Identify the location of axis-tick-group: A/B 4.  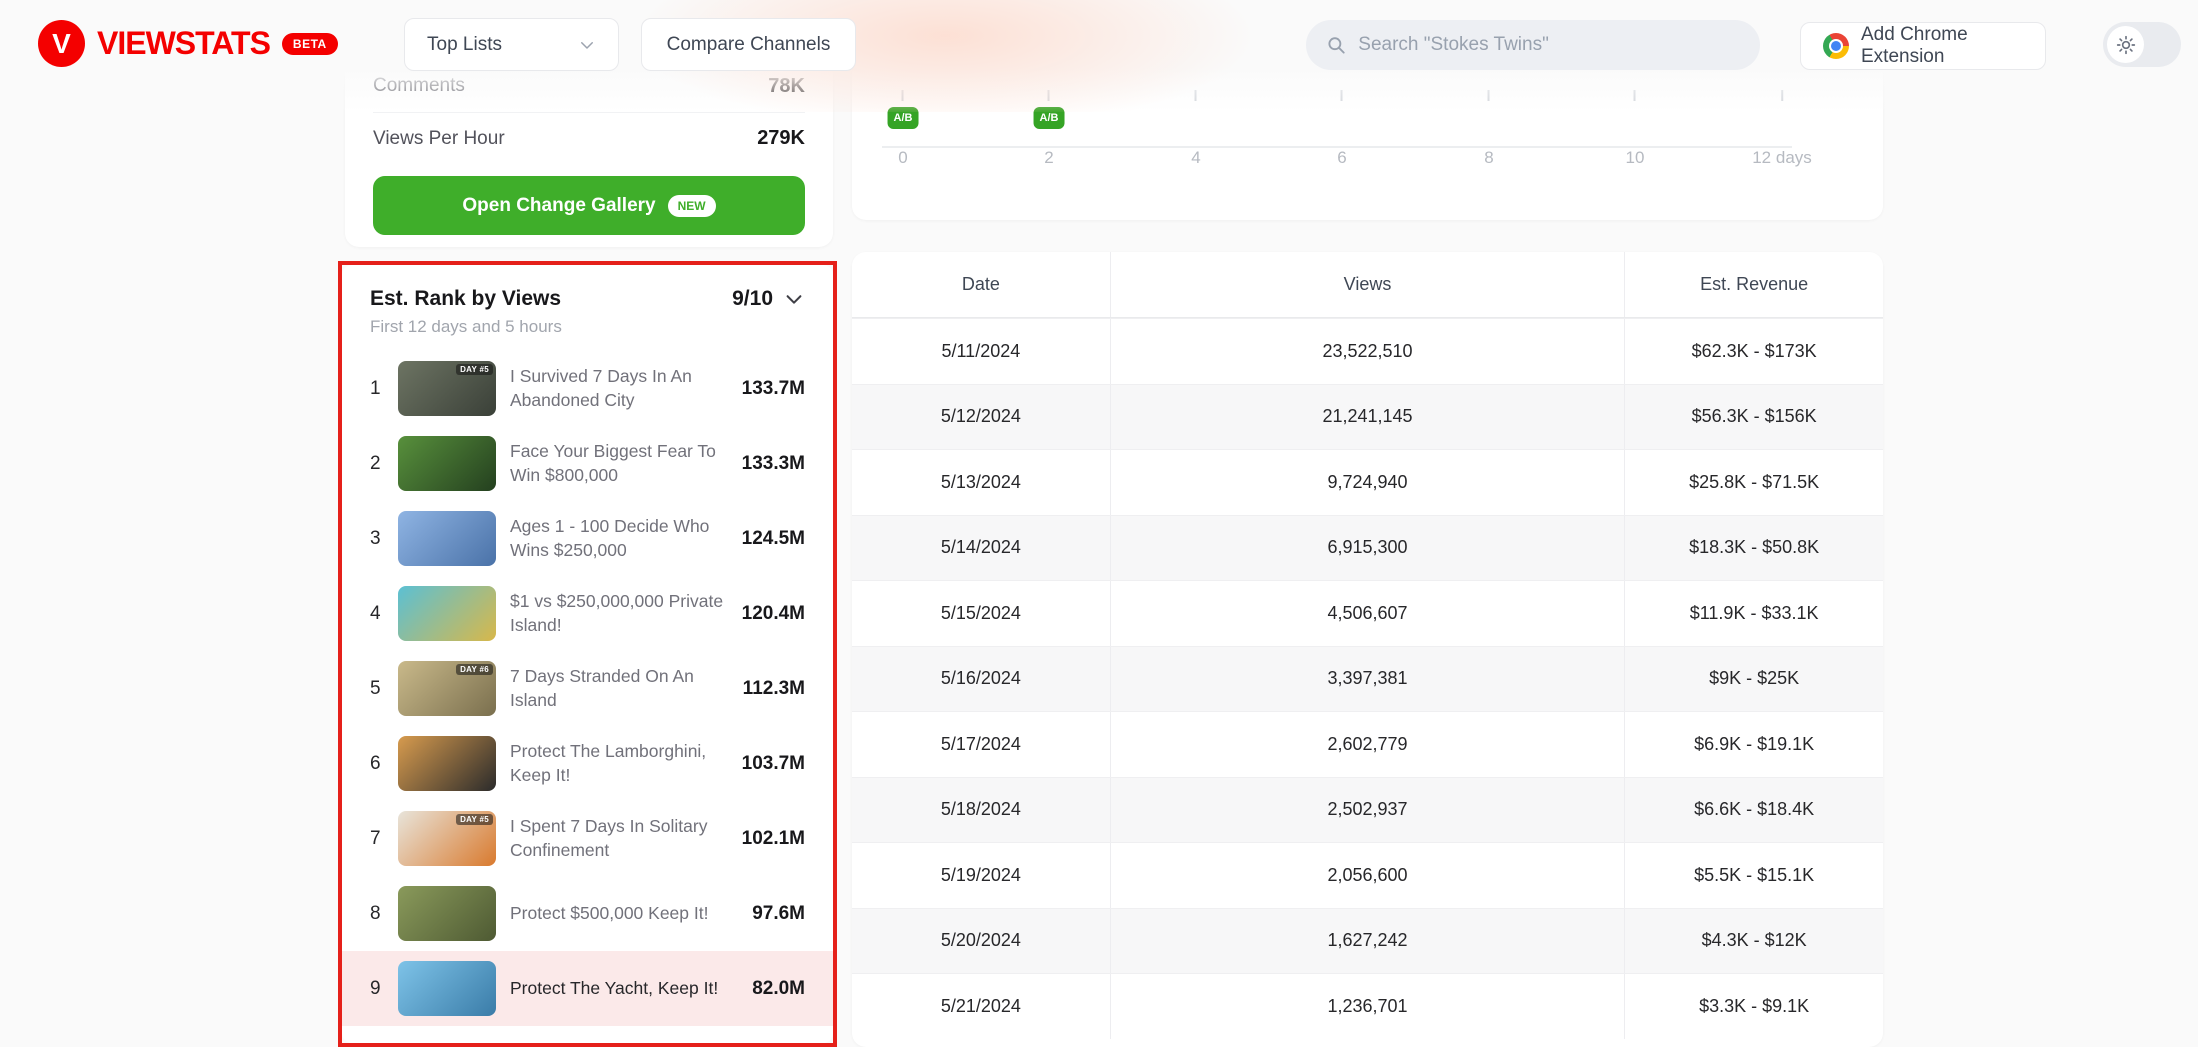
(1196, 129).